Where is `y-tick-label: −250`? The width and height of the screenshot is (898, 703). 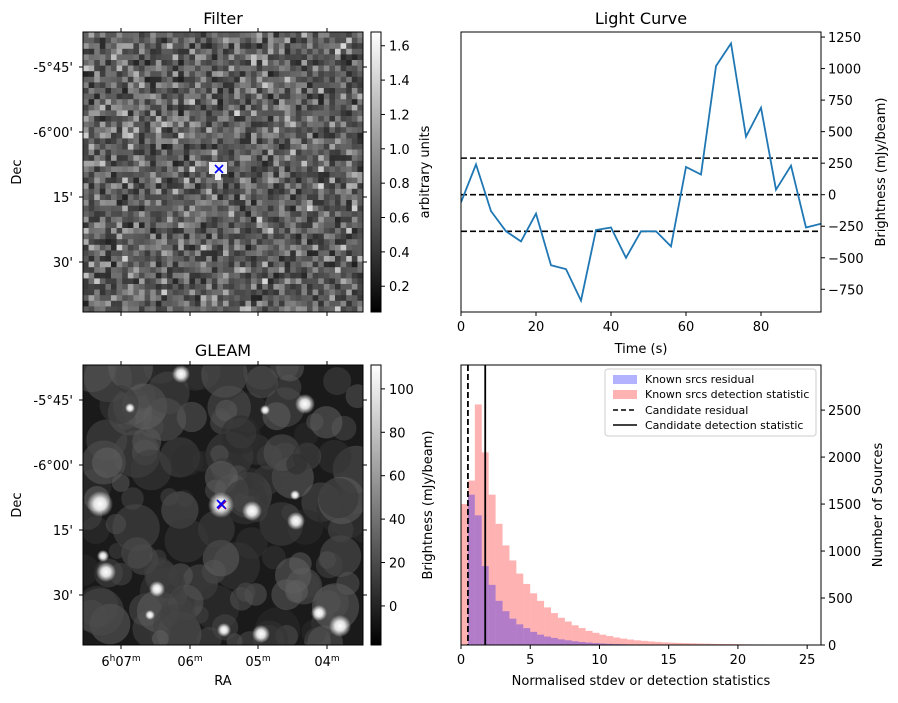 y-tick-label: −250 is located at coordinates (846, 227).